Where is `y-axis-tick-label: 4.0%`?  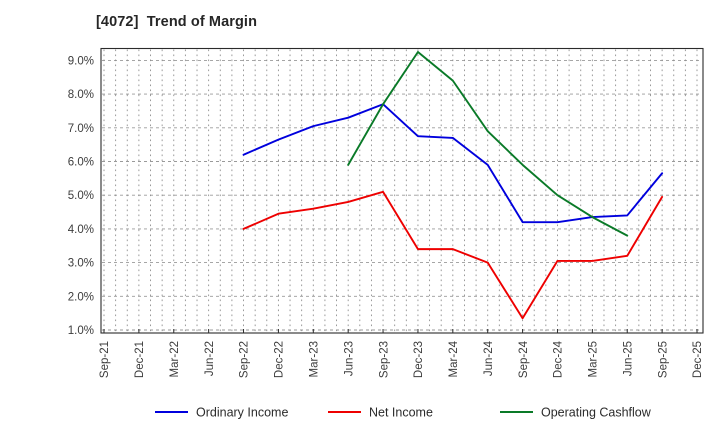 y-axis-tick-label: 4.0% is located at coordinates (81, 230).